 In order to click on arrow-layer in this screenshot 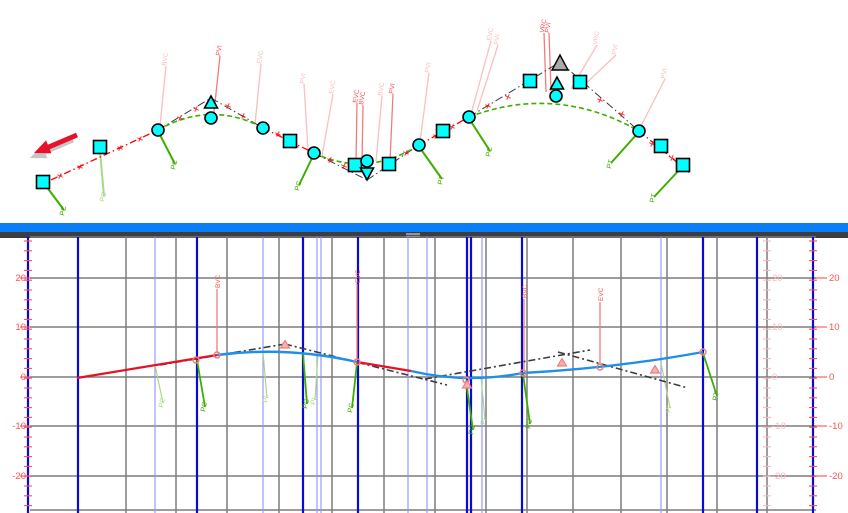, I will do `click(56, 143)`.